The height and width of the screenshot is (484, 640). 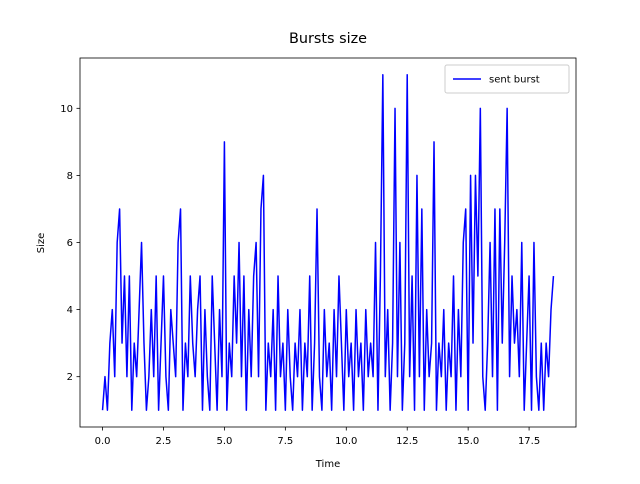 I want to click on x-tick-label: 5.0, so click(x=224, y=441).